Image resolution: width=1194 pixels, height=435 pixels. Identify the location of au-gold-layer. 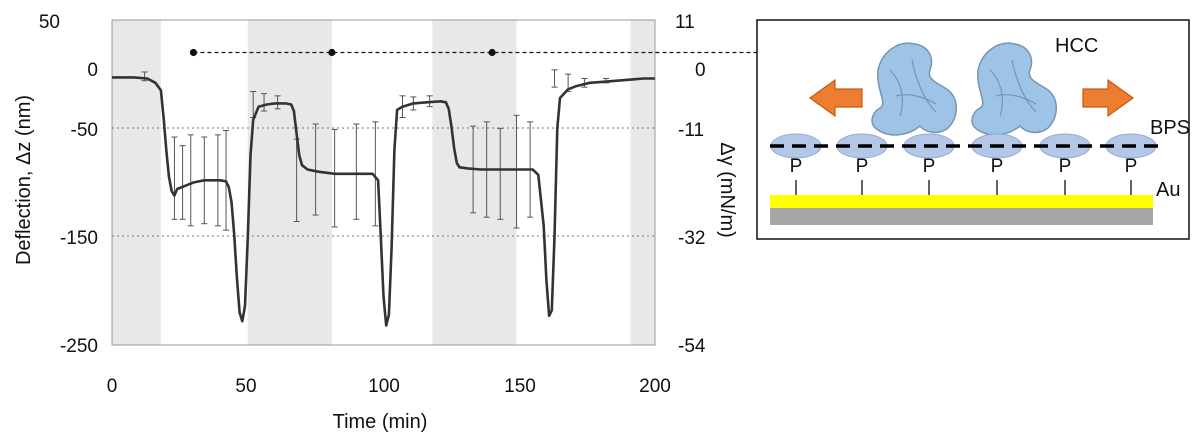
(961, 201).